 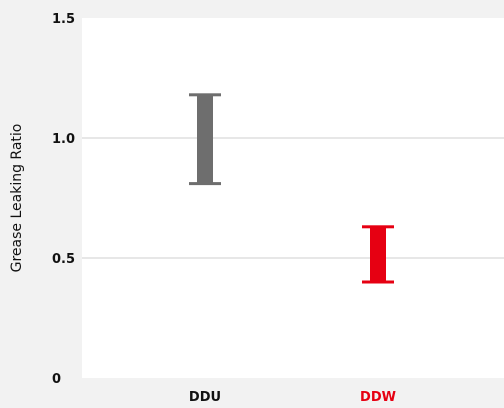 What do you see at coordinates (63, 139) in the screenshot?
I see `y-tick-label: 1.0` at bounding box center [63, 139].